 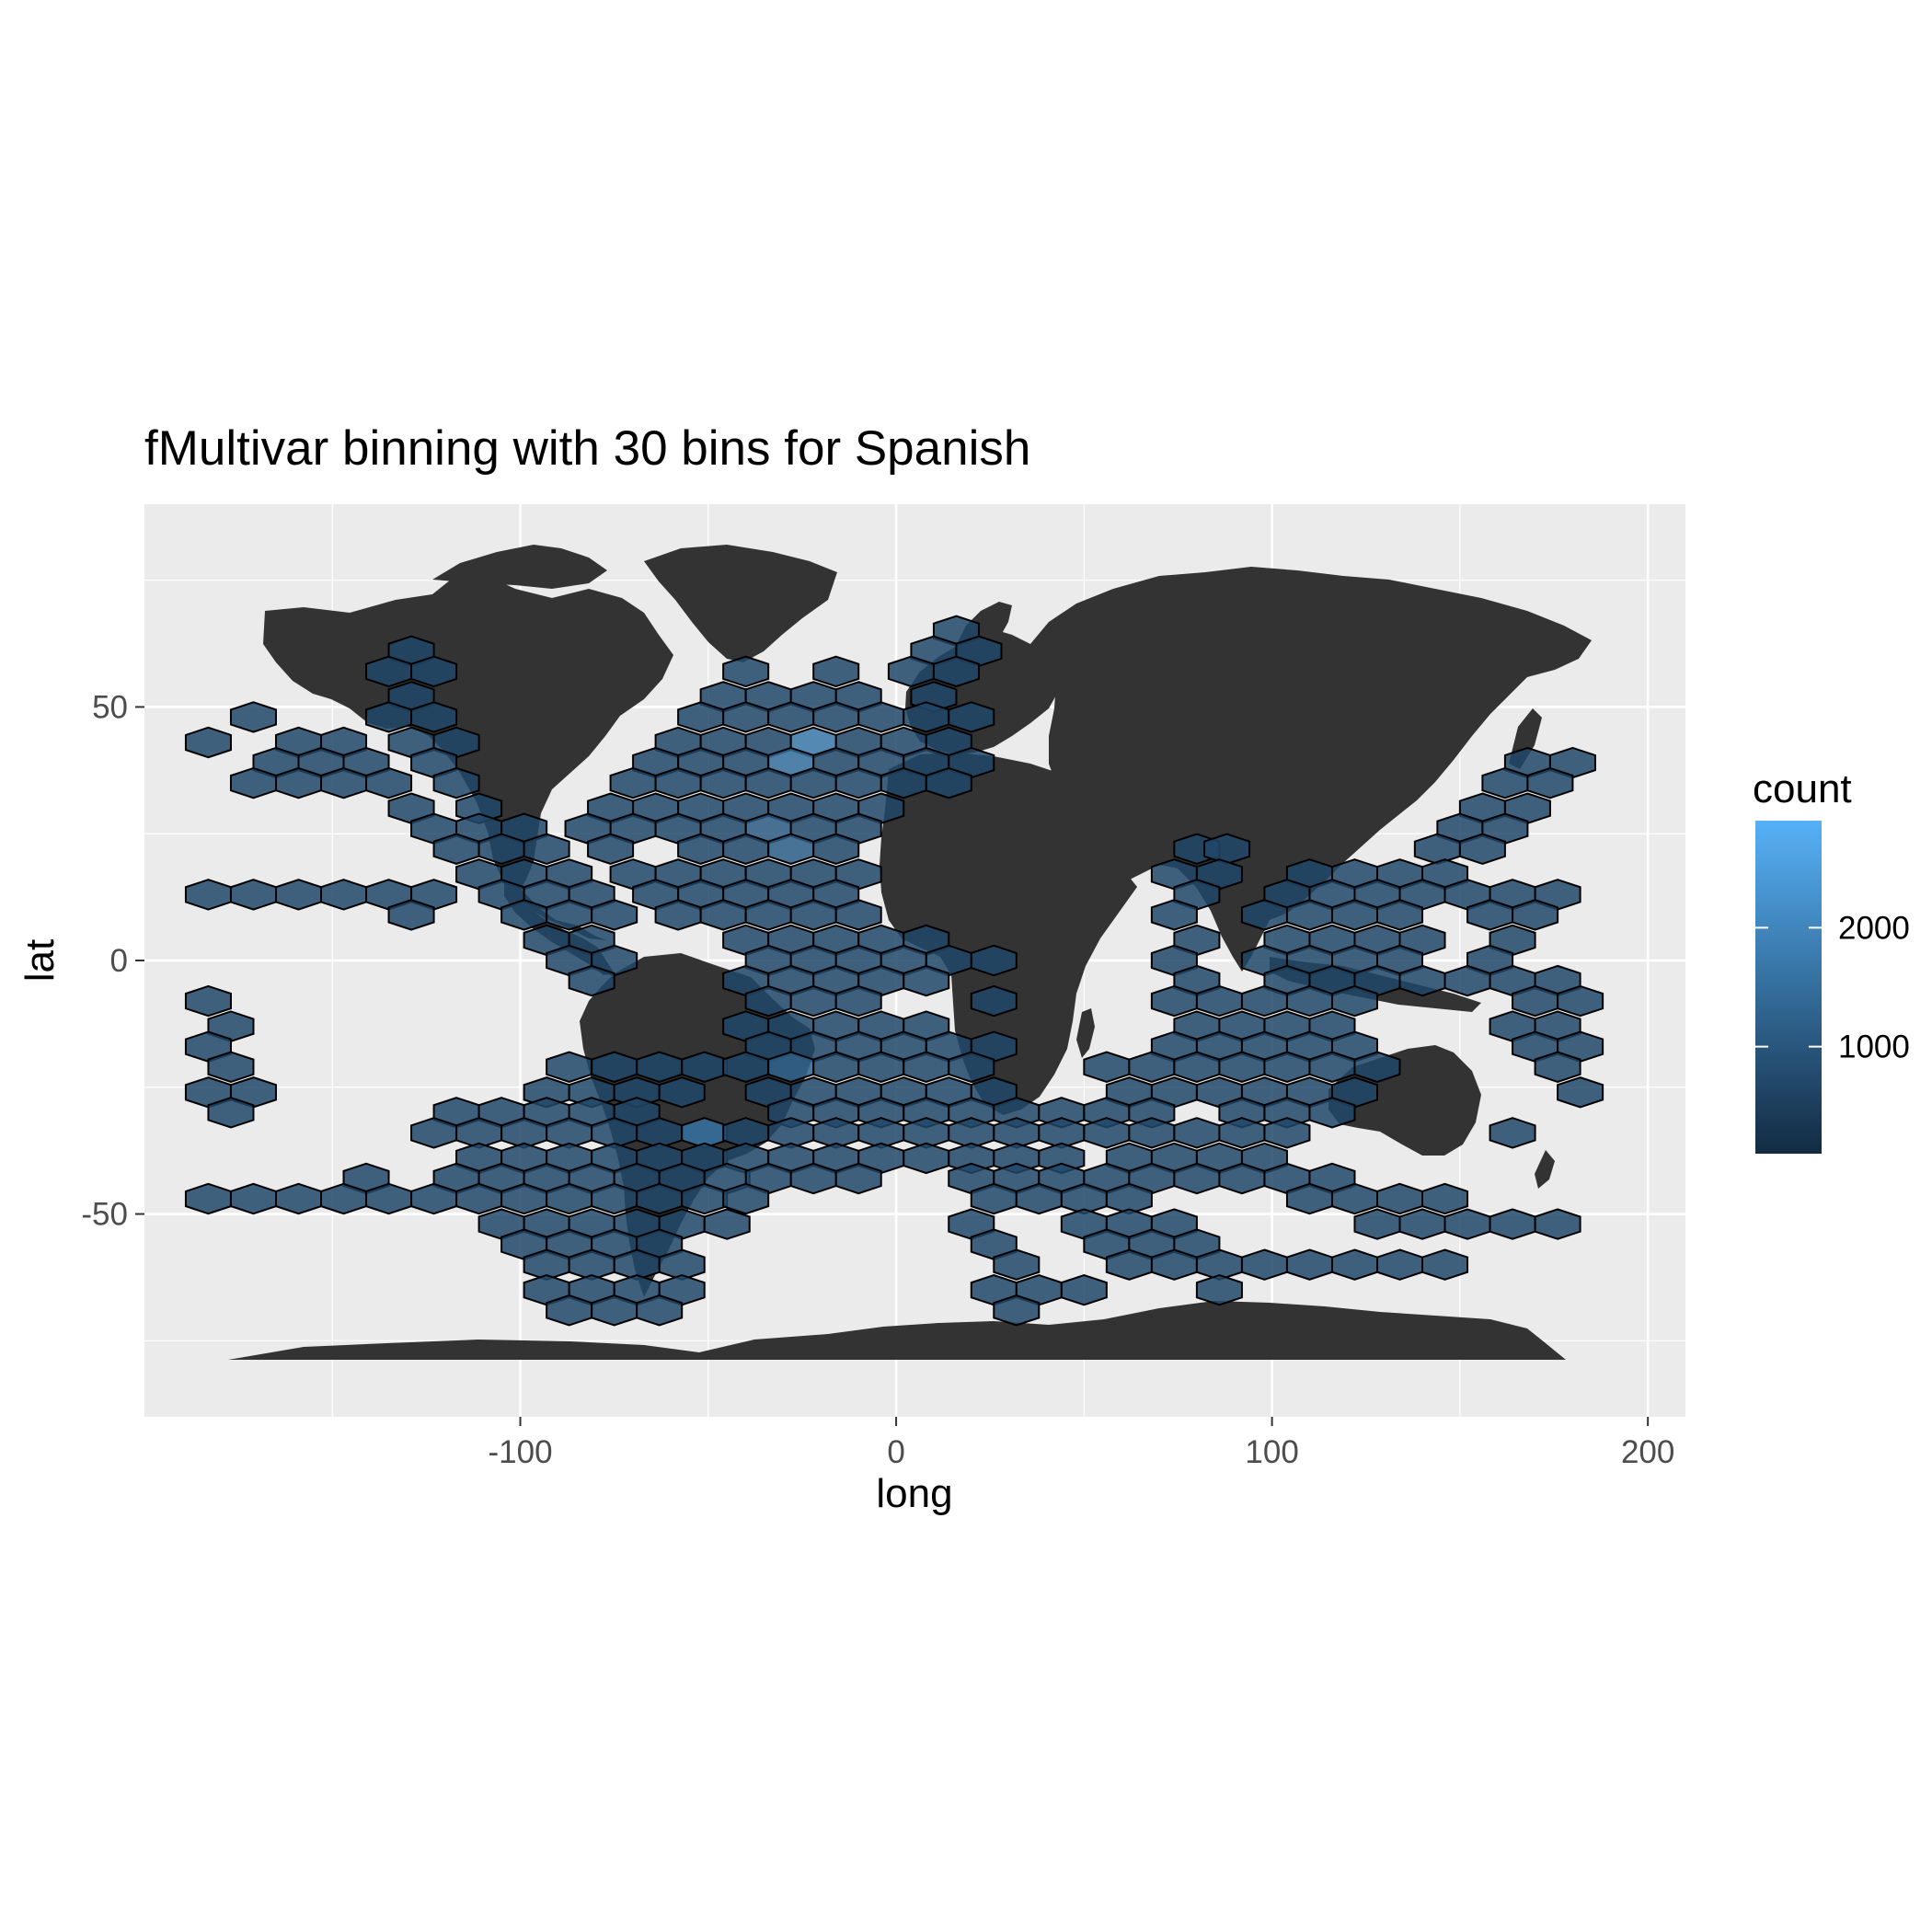 I want to click on legend-ticks: 1000 2000, so click(x=1832, y=987).